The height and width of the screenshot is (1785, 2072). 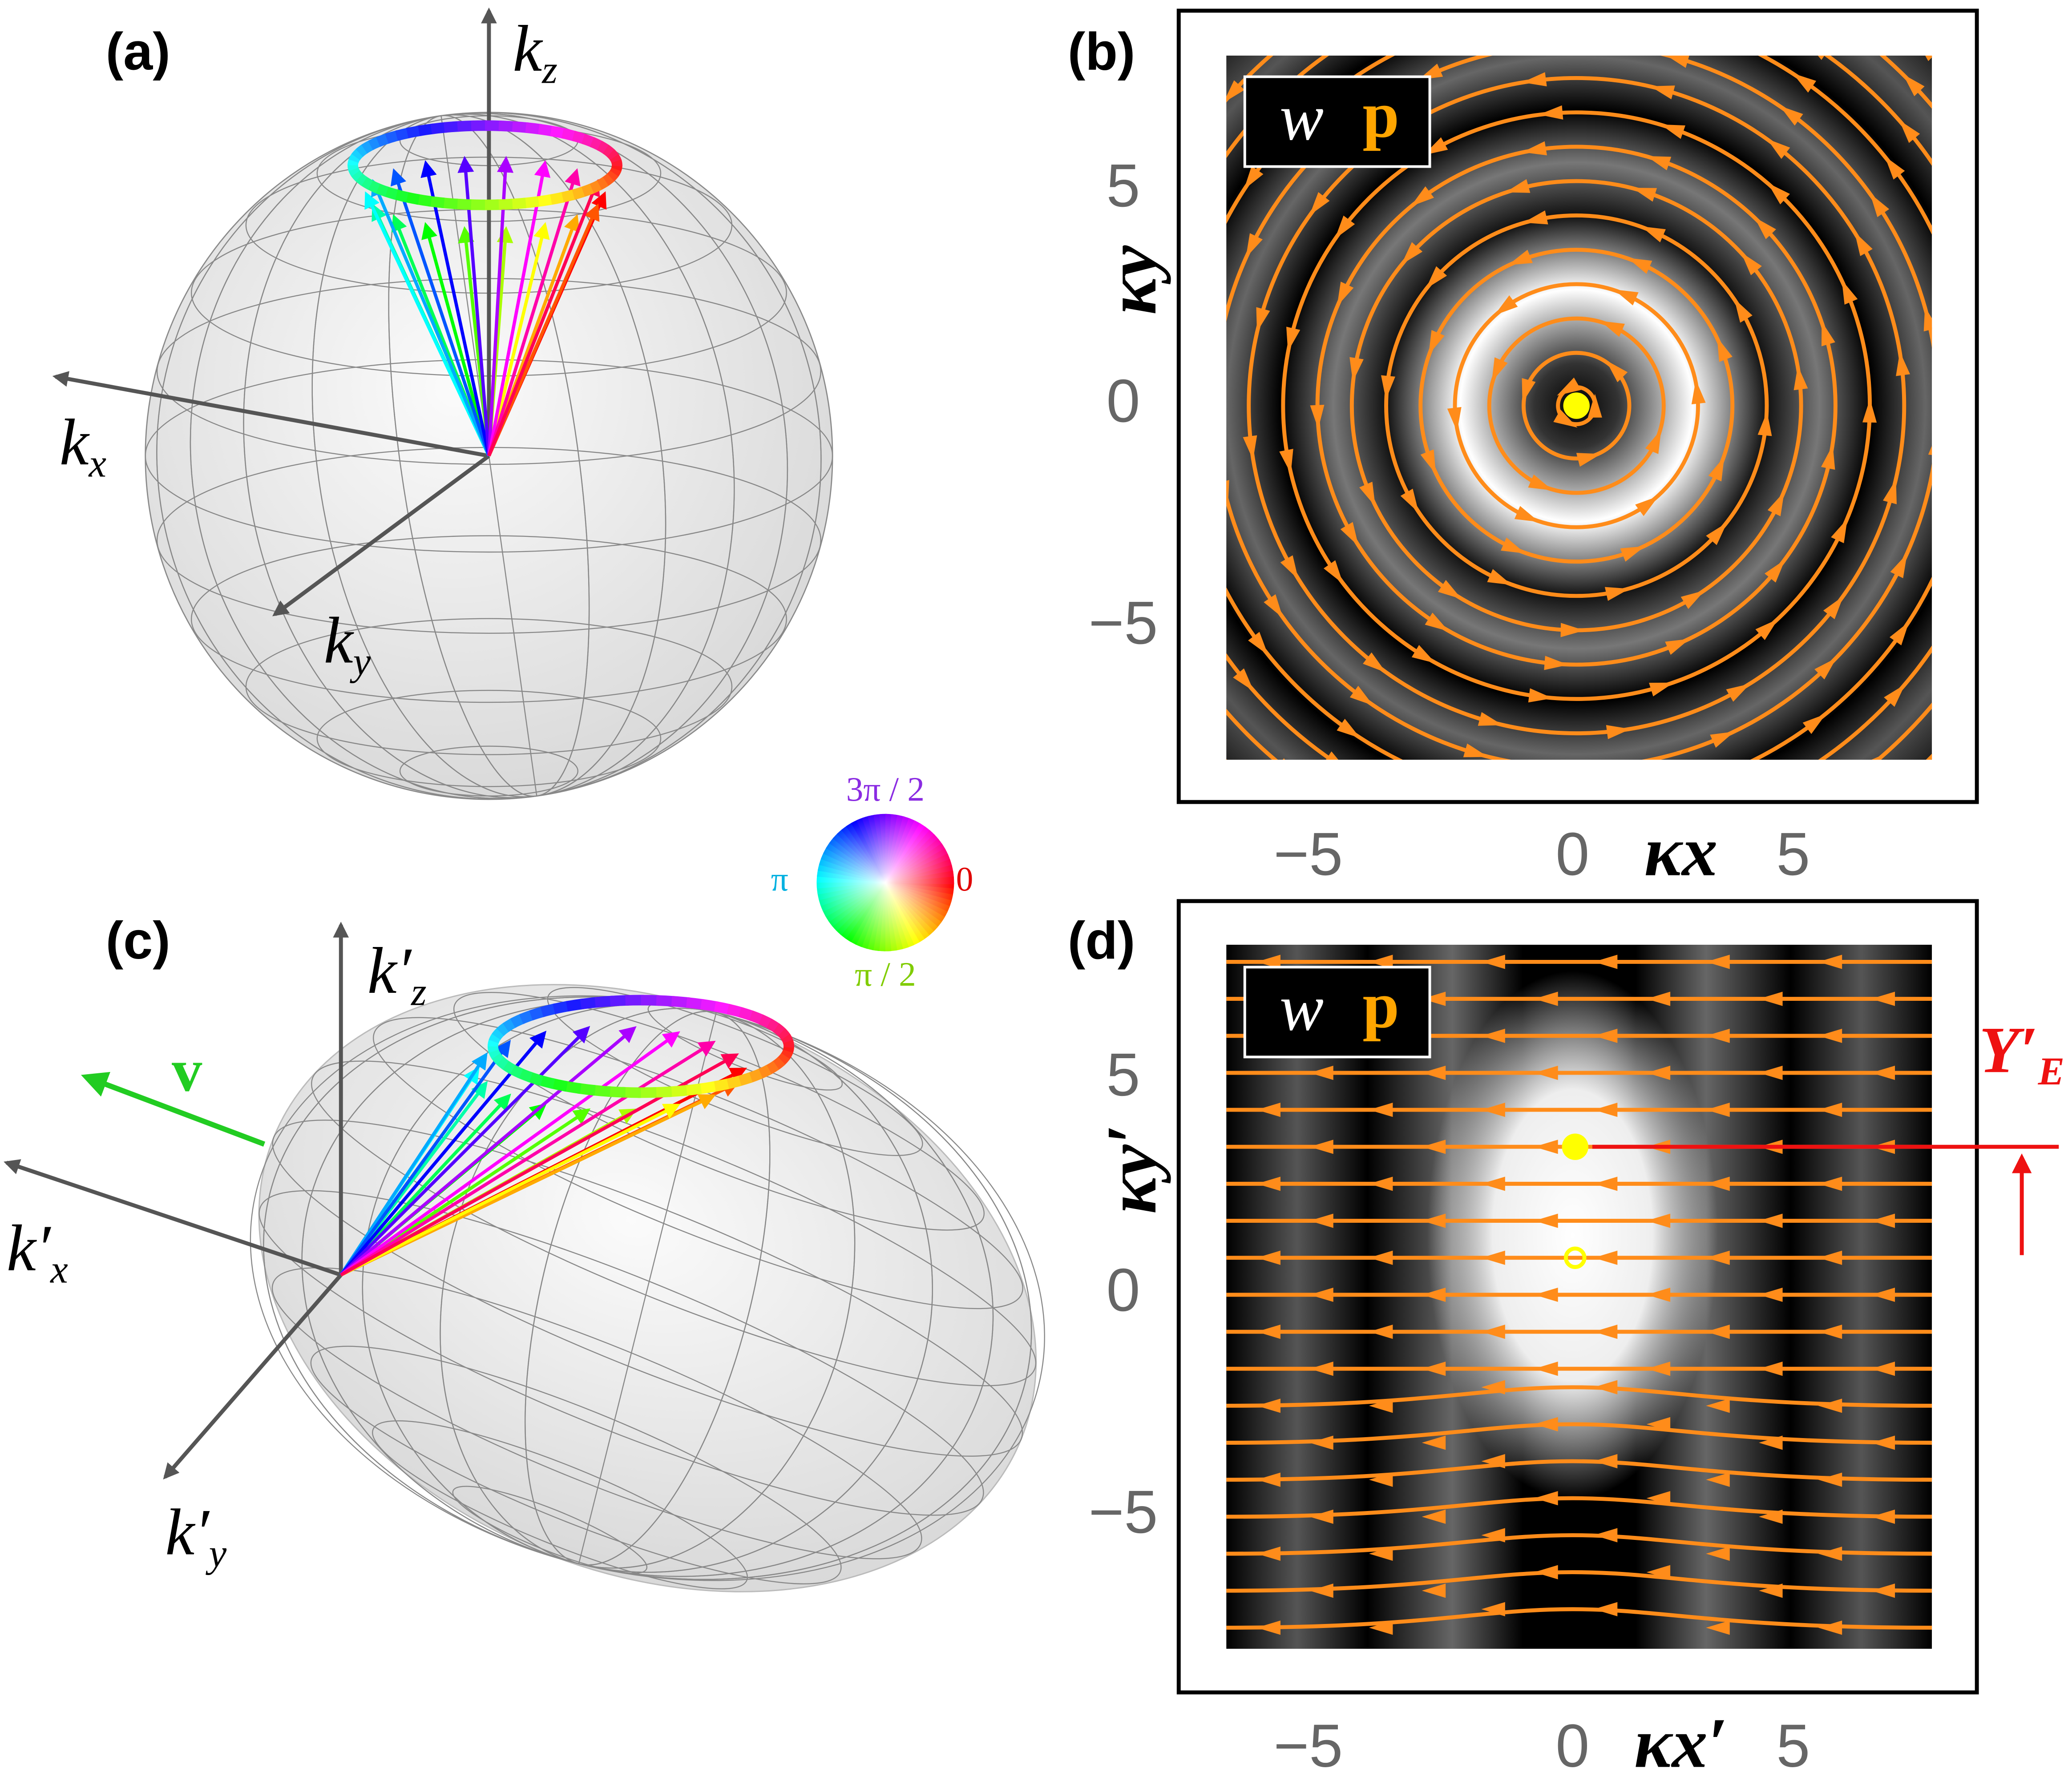 I want to click on y-axis-label: κy, so click(x=1131, y=280).